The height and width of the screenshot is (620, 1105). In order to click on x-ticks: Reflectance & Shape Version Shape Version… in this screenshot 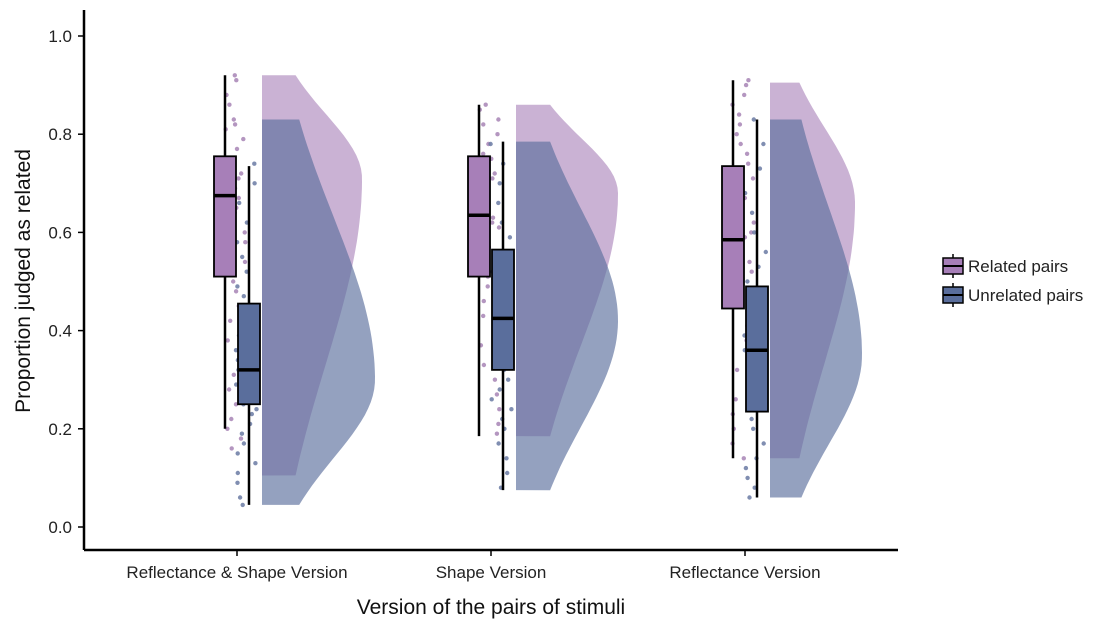, I will do `click(473, 566)`.